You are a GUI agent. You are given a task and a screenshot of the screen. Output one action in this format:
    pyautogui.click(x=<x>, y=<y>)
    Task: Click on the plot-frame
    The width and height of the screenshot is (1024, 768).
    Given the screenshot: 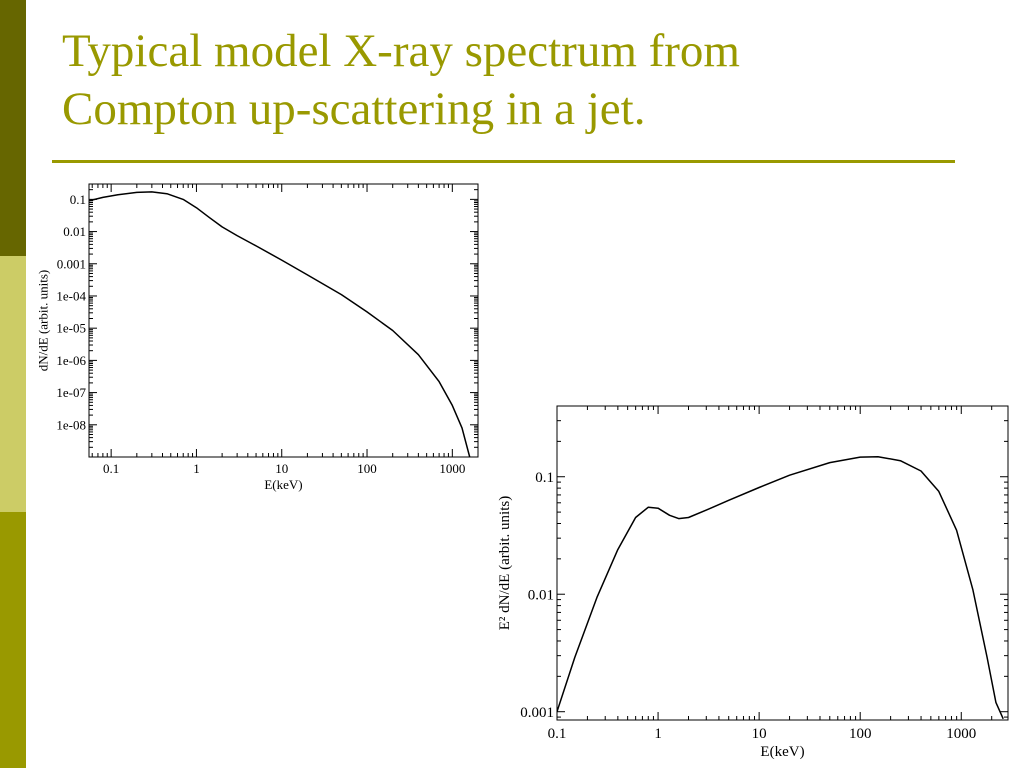 What is the action you would take?
    pyautogui.click(x=283, y=320)
    